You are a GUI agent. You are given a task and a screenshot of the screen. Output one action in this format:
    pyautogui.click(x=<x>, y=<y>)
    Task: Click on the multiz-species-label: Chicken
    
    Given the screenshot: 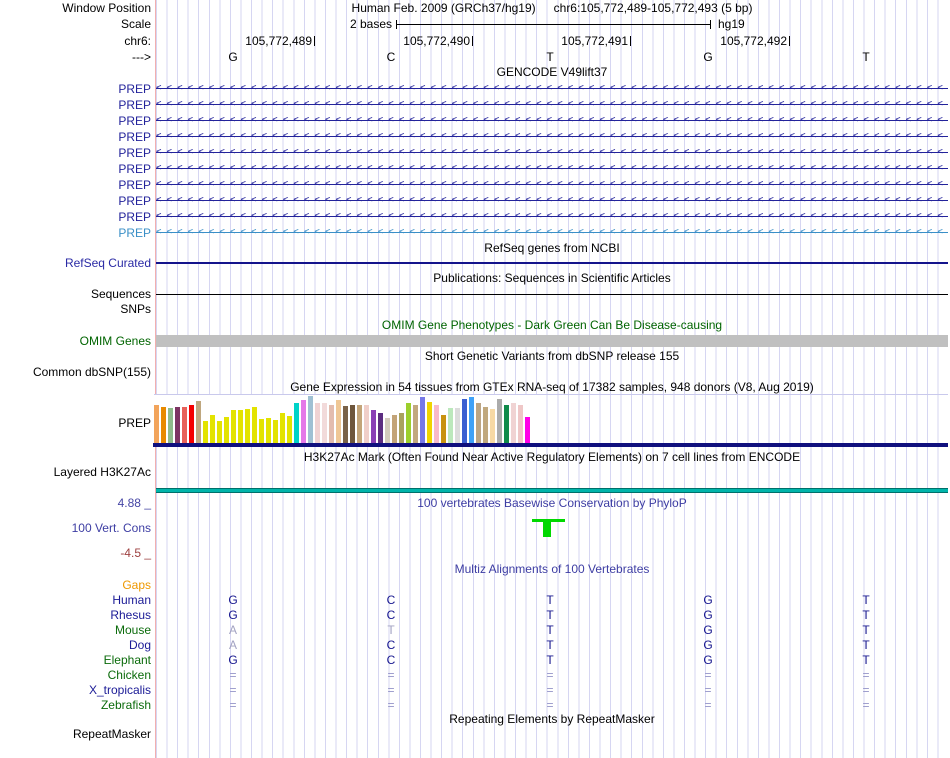 What is the action you would take?
    pyautogui.click(x=129, y=675)
    